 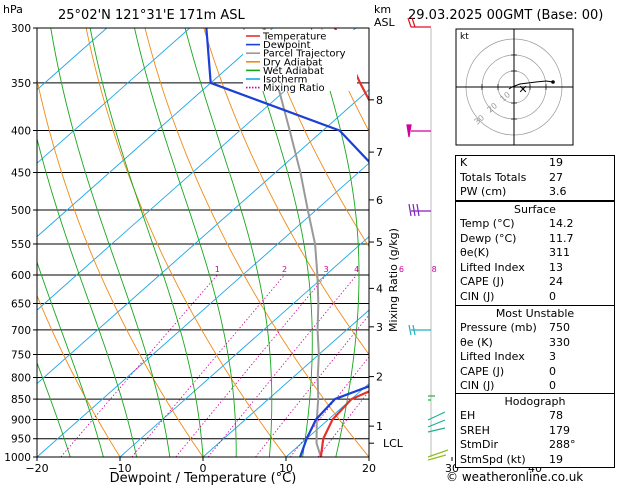 What do you see at coordinates (382, 9) in the screenshot?
I see `km-axis-label: km` at bounding box center [382, 9].